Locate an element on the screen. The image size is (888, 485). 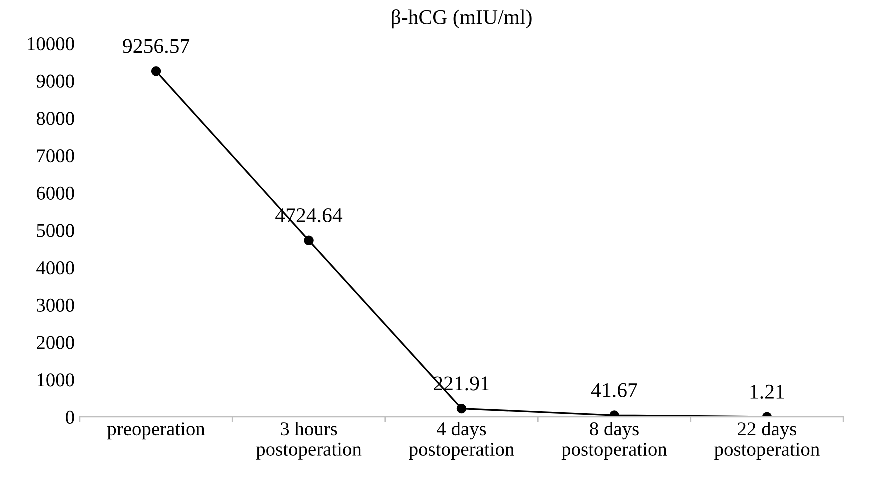
x-tick-label: 3 hours postoperation is located at coordinates (309, 441).